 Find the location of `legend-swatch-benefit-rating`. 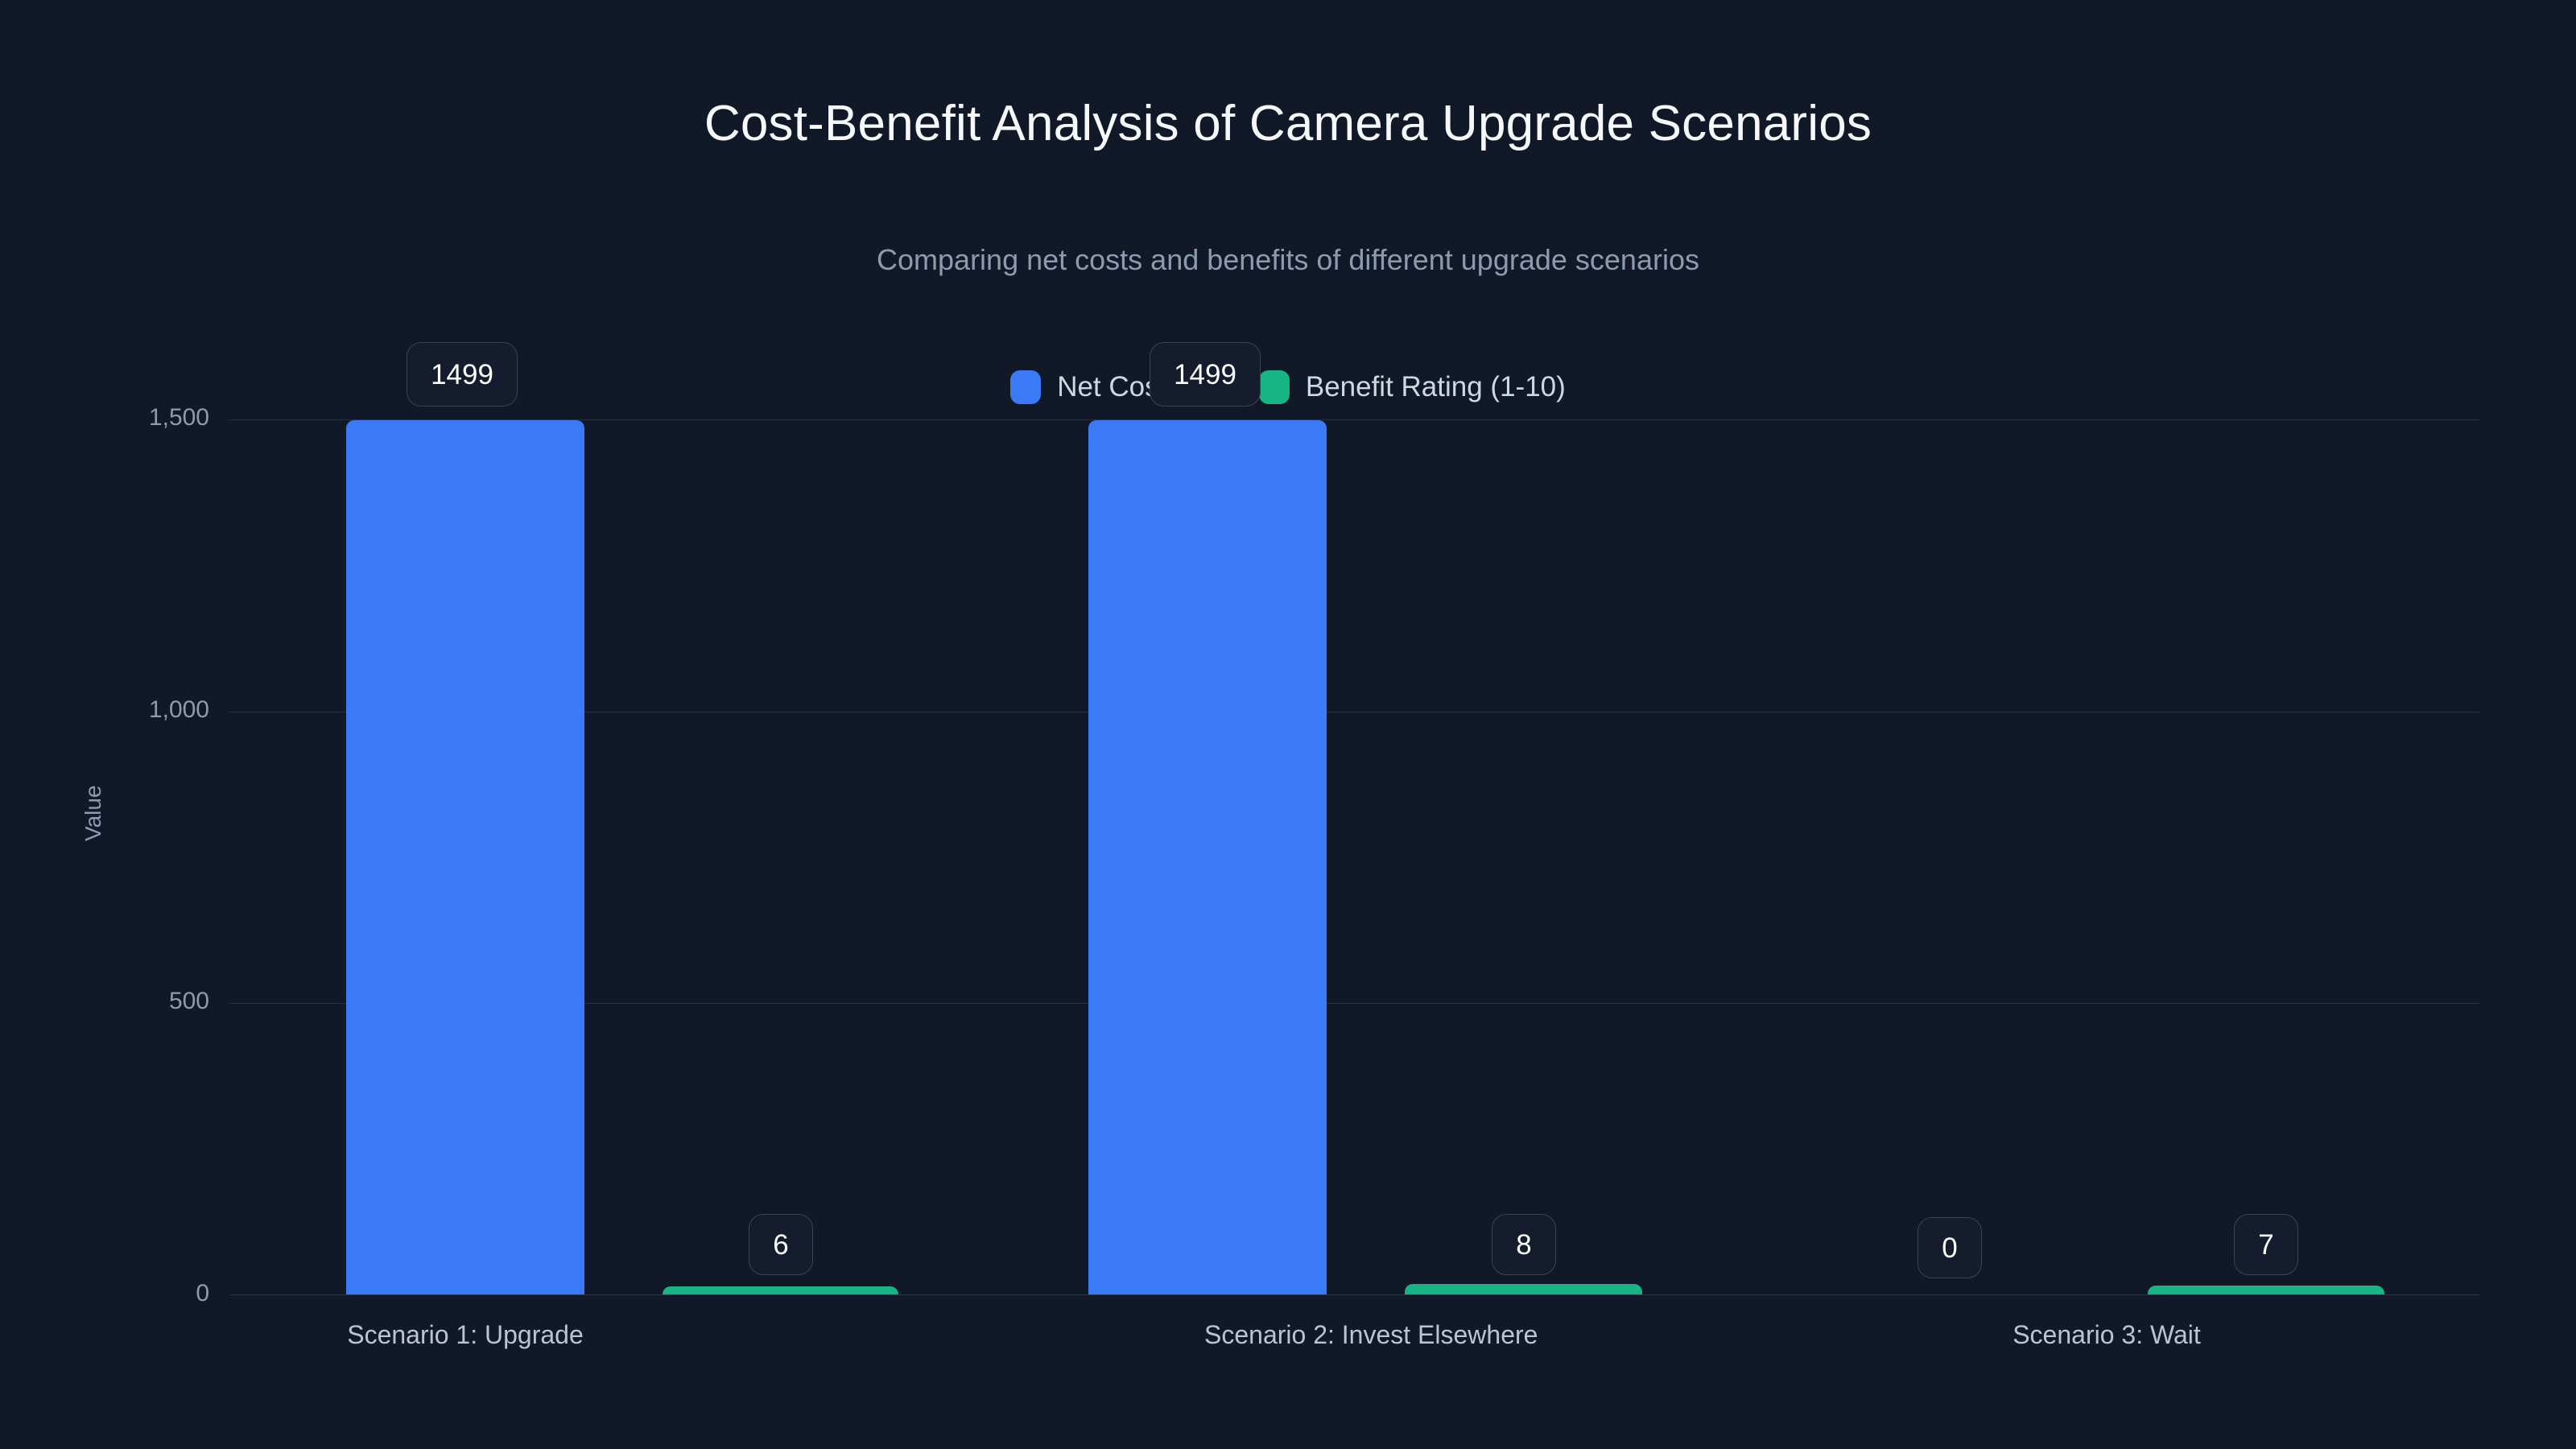

legend-swatch-benefit-rating is located at coordinates (1274, 387).